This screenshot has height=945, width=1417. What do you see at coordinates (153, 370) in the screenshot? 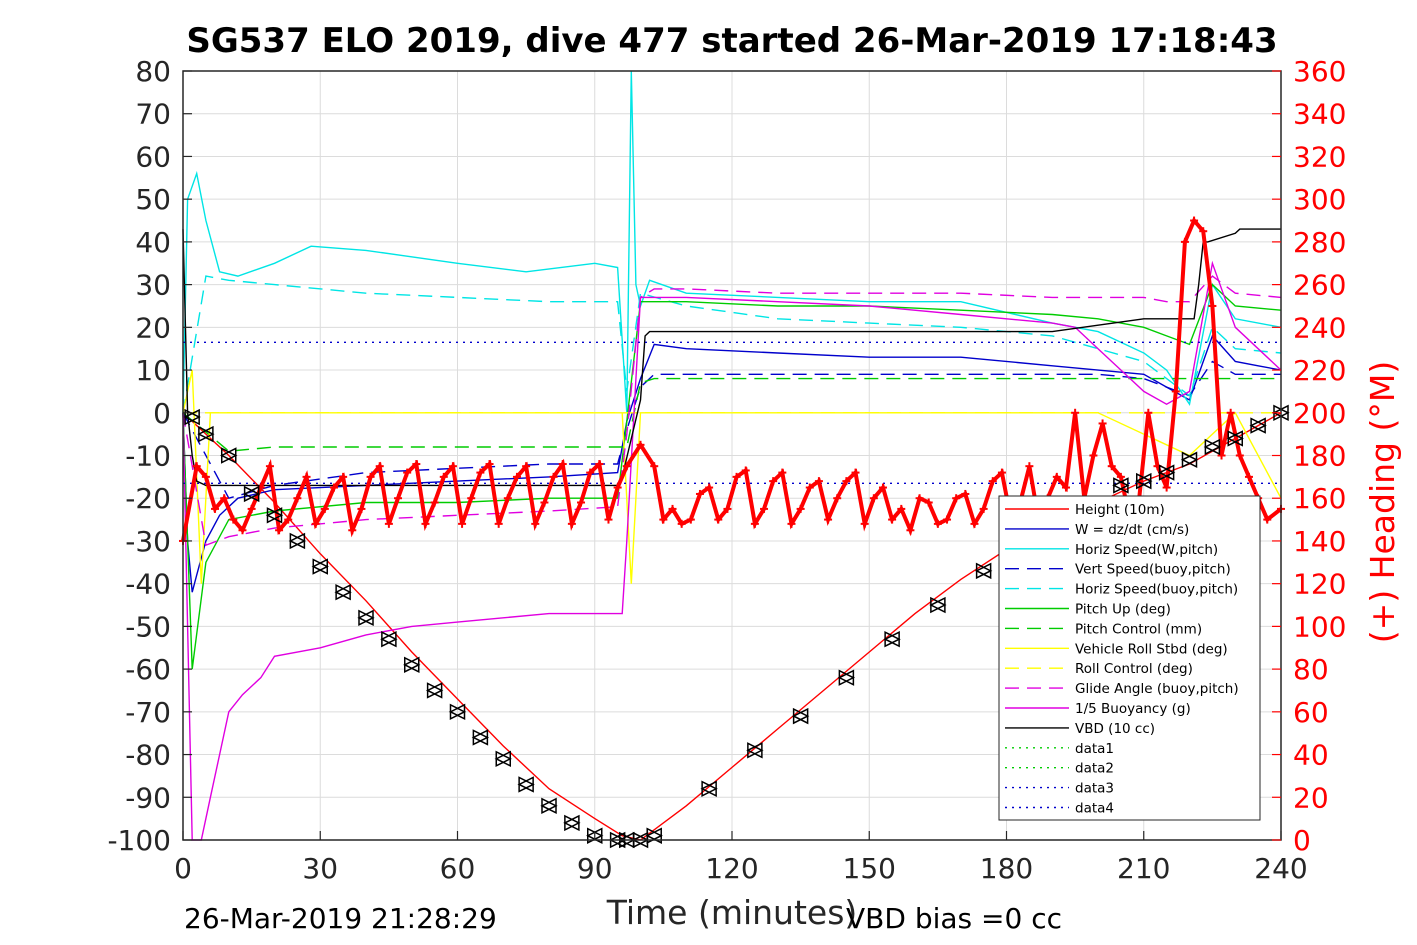
I see `y-tick-label: 10` at bounding box center [153, 370].